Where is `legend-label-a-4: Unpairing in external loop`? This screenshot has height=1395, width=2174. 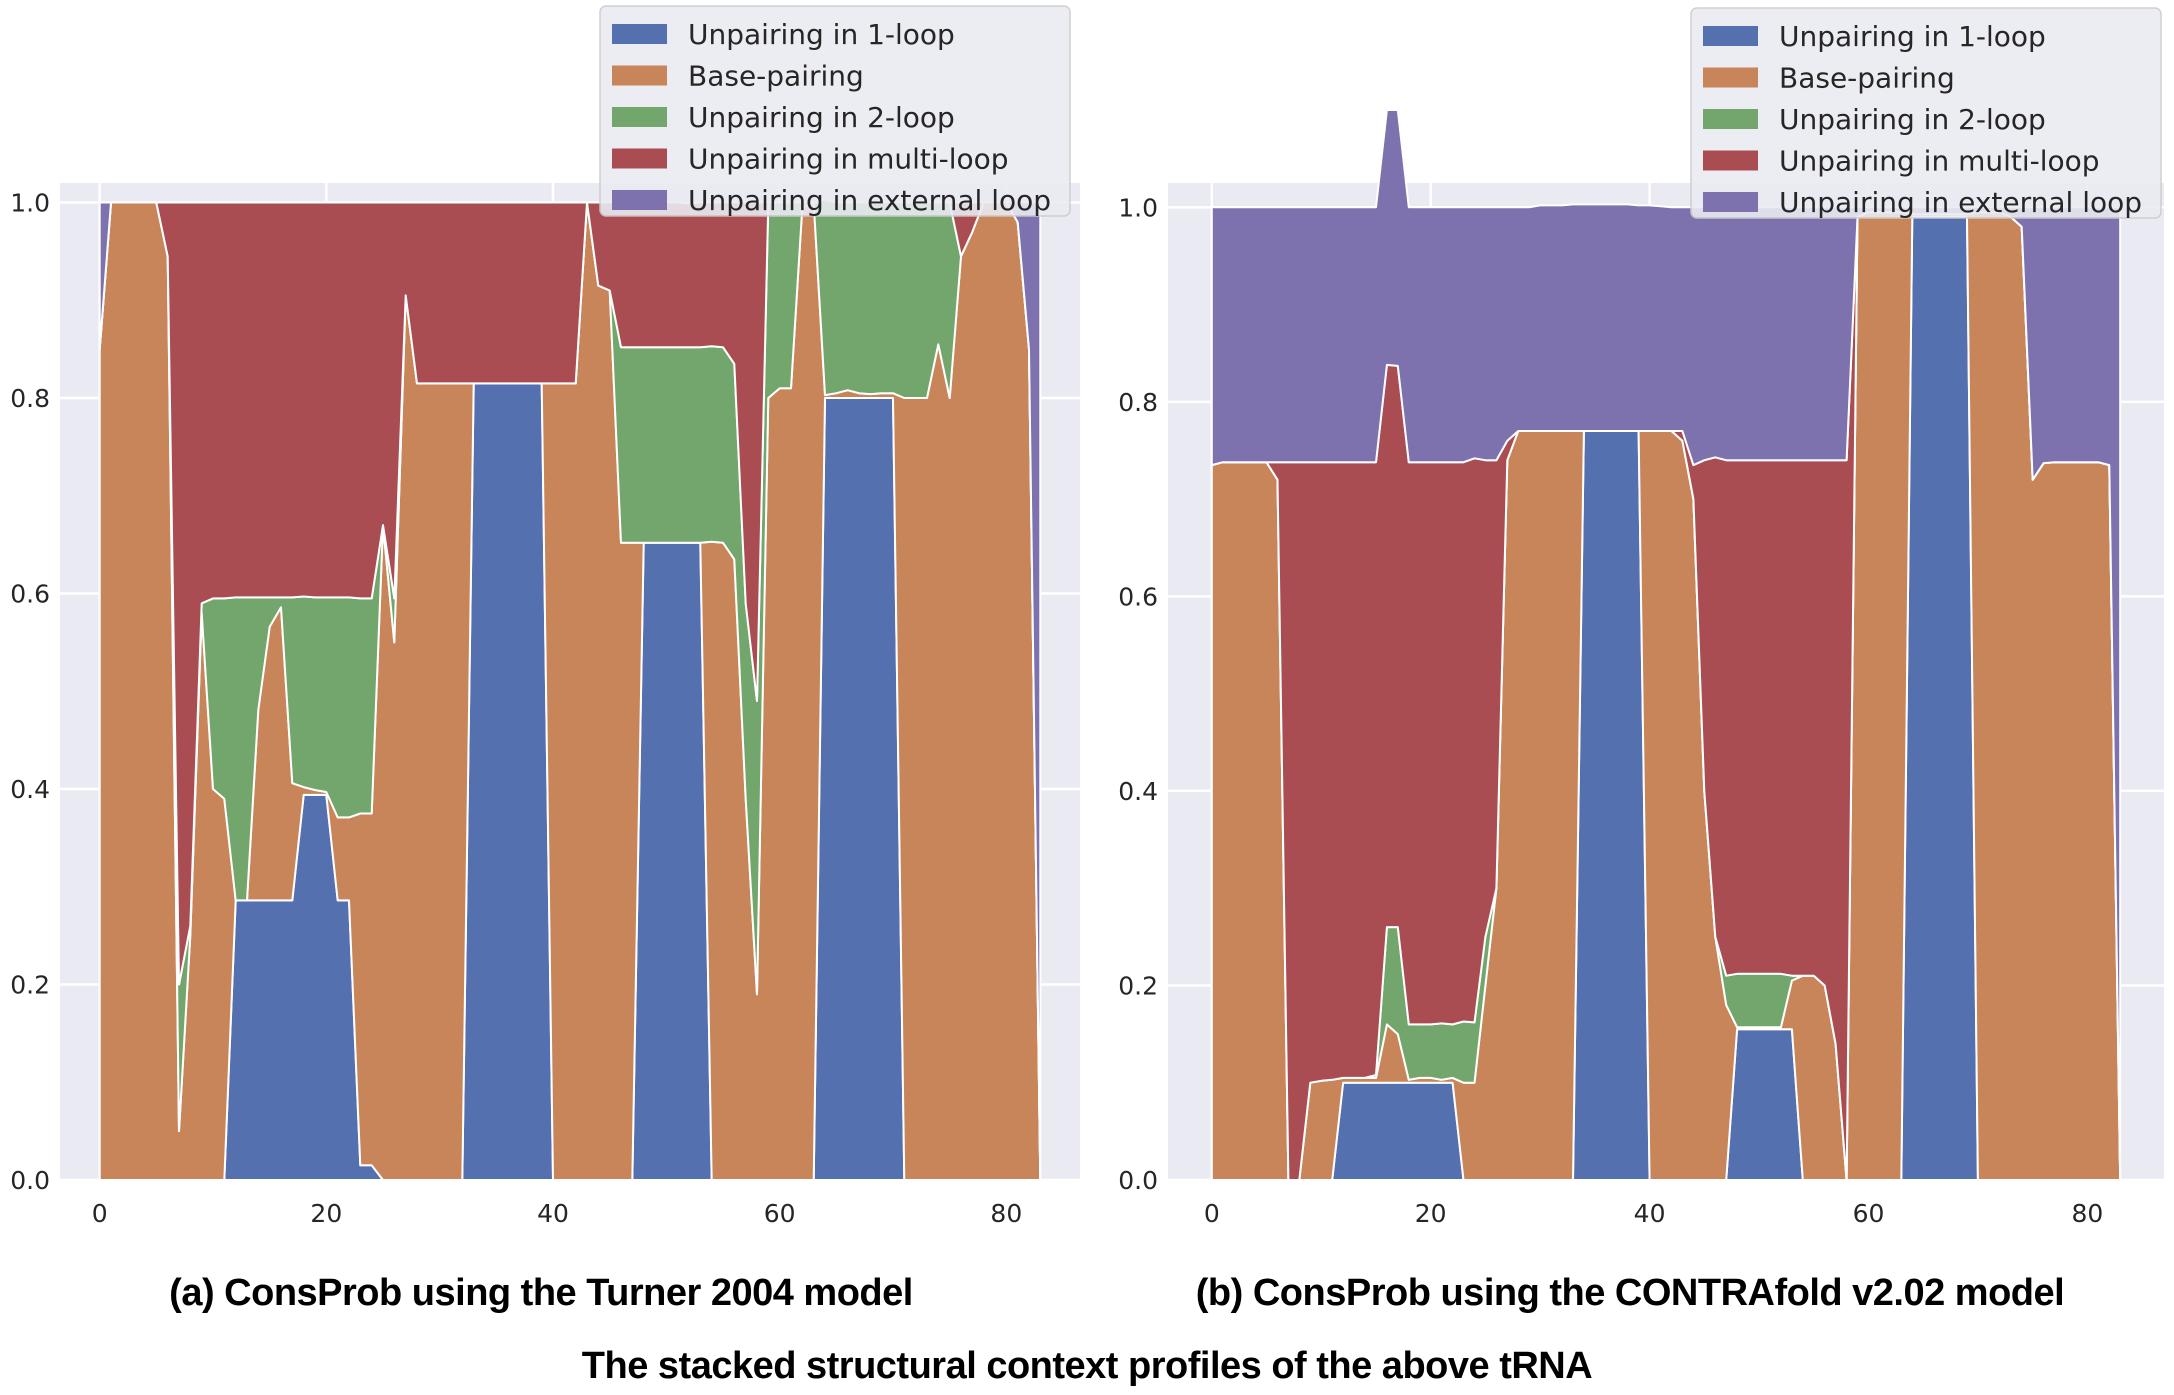 legend-label-a-4: Unpairing in external loop is located at coordinates (869, 200).